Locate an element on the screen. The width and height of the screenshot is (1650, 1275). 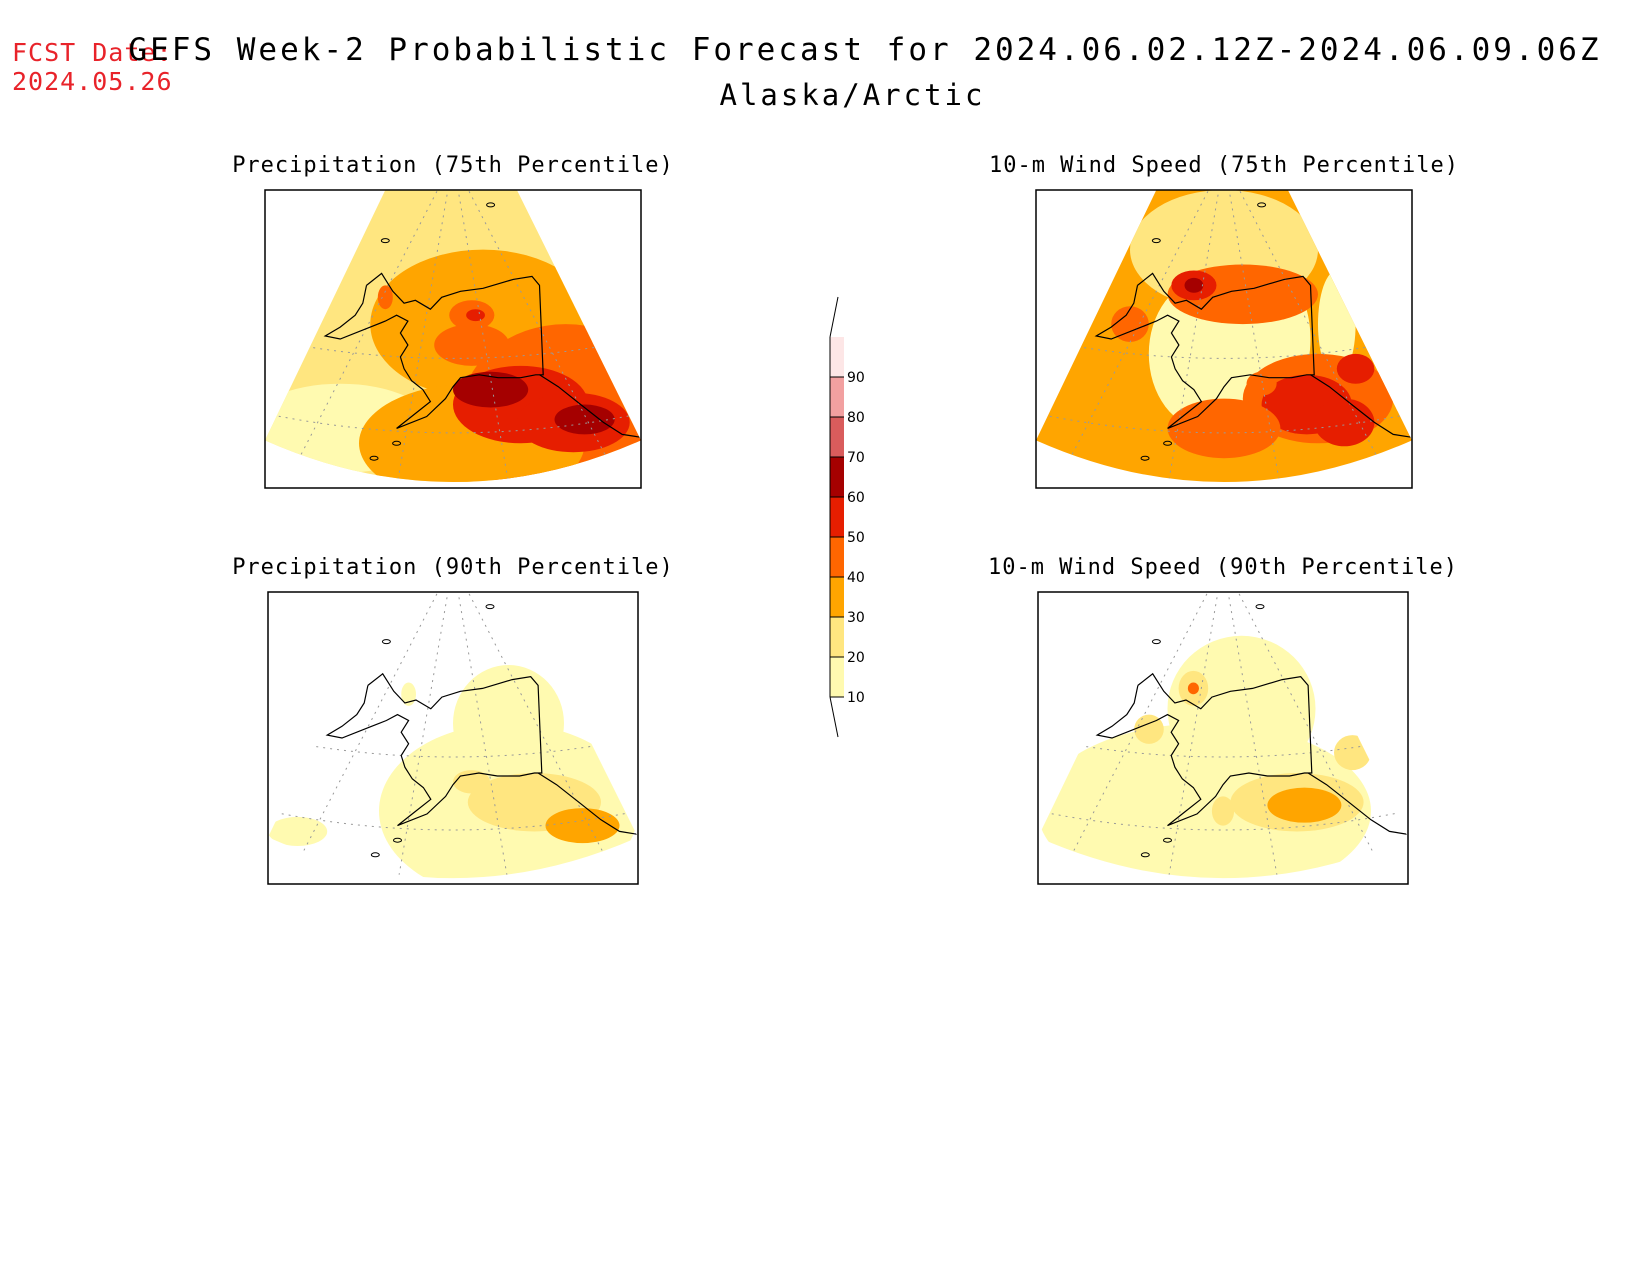
map-panel-wind-90: 10-m Wind Speed (90th Percentile) is located at coordinates (1223, 729).